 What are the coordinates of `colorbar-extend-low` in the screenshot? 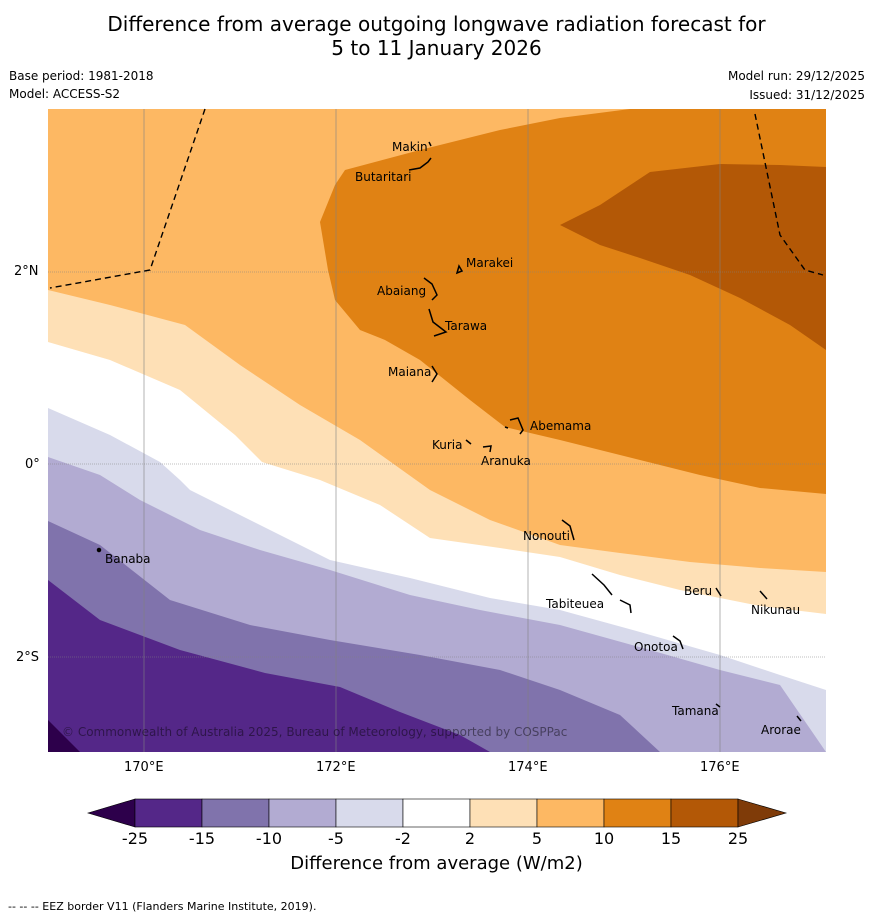 It's located at (111, 813).